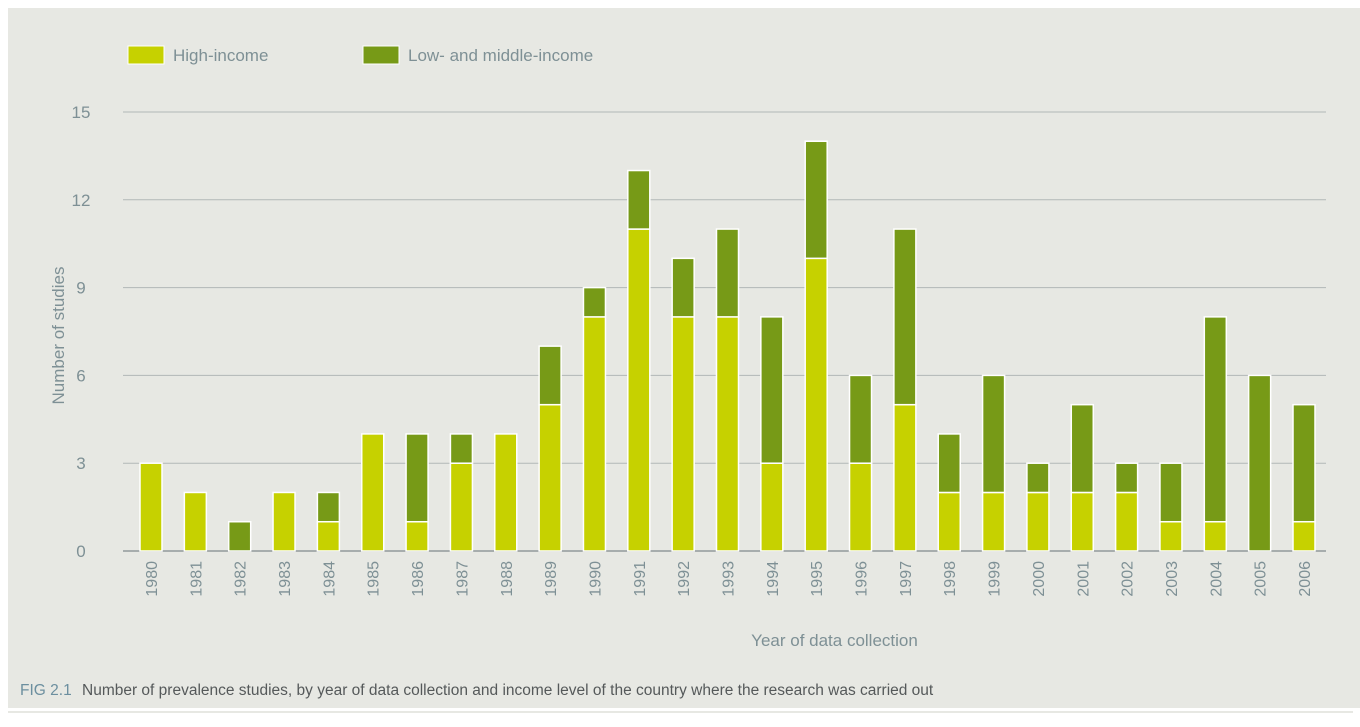 The width and height of the screenshot is (1360, 727). I want to click on y-tick-label: 9, so click(80, 288).